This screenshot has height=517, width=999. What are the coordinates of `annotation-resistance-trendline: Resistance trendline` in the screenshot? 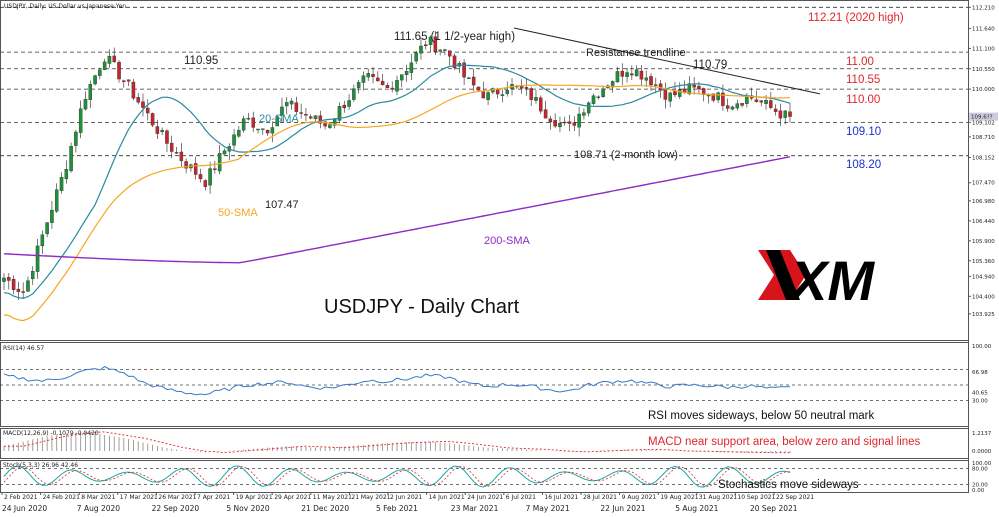 It's located at (636, 53).